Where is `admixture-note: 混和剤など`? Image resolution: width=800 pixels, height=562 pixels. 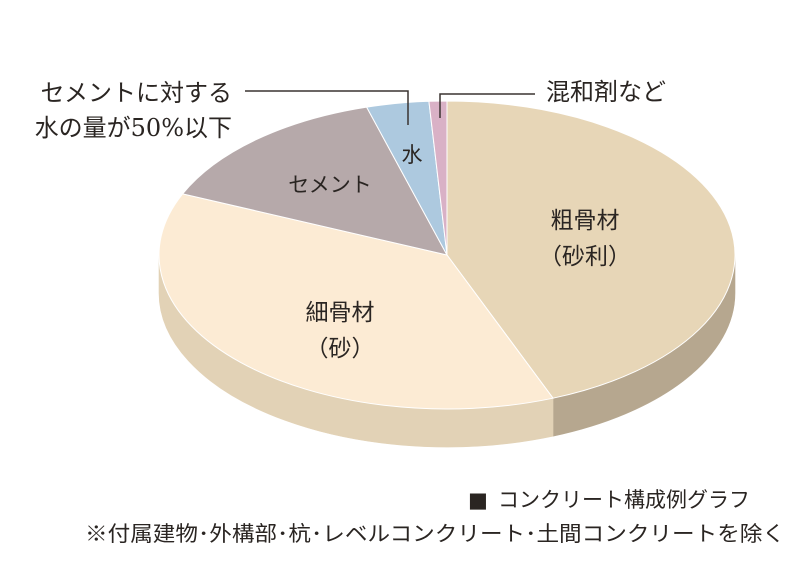 admixture-note: 混和剤など is located at coordinates (606, 92).